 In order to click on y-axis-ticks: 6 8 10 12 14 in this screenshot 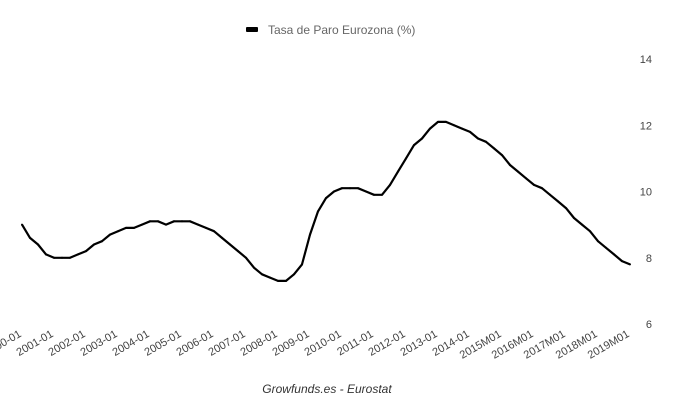, I will do `click(646, 192)`.